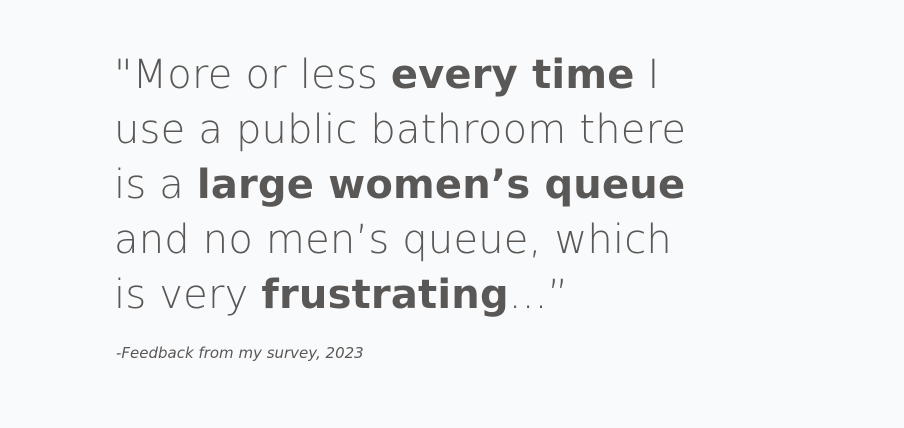 The image size is (904, 428). I want to click on quote-text: and no men’s queue, which, so click(393, 240).